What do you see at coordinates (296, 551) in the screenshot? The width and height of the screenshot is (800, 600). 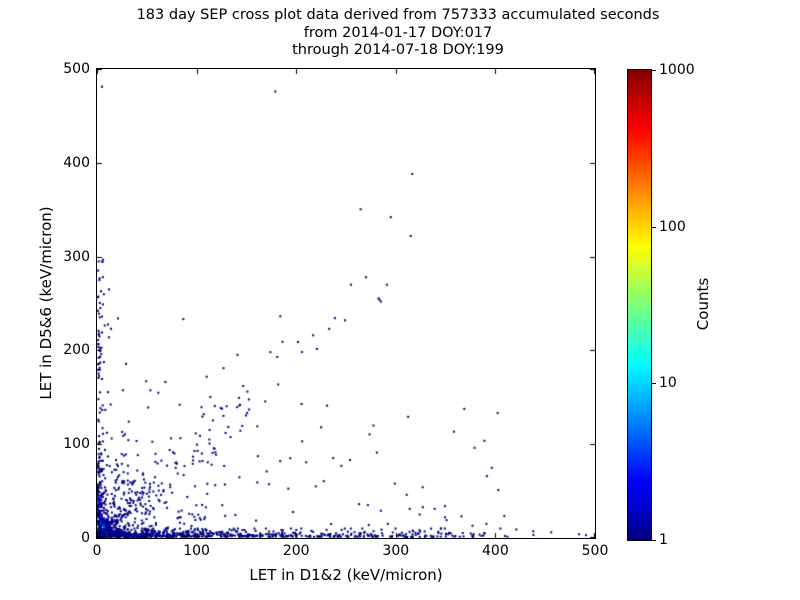 I see `x-tick-label: 200` at bounding box center [296, 551].